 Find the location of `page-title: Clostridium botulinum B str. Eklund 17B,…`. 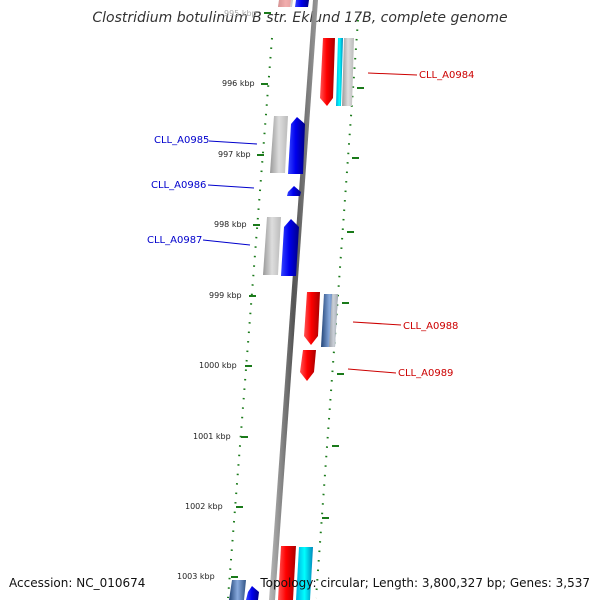

page-title: Clostridium botulinum B str. Eklund 17B,… is located at coordinates (300, 18).